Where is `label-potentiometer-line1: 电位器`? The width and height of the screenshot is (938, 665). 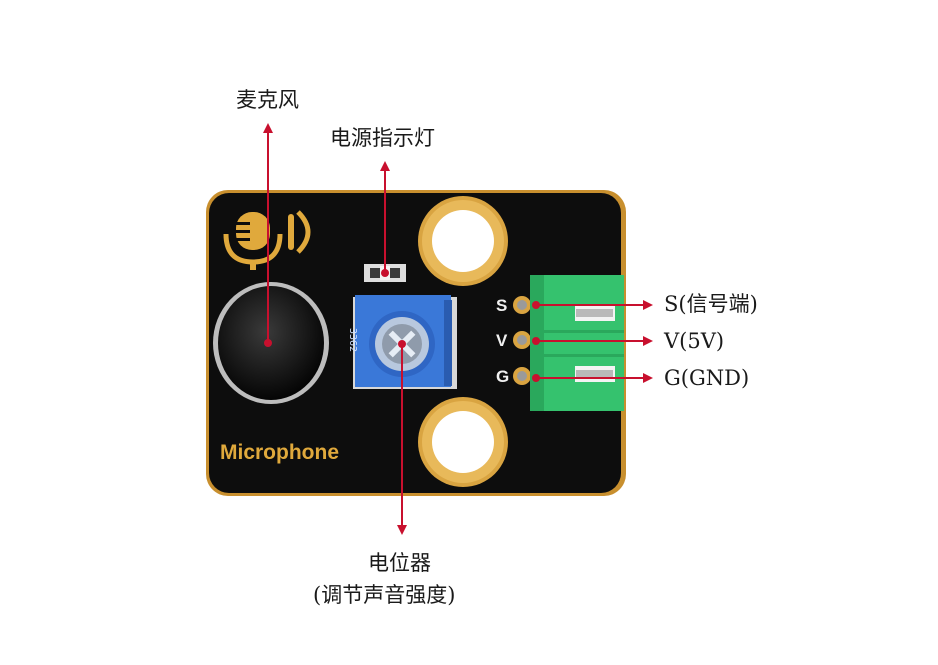 label-potentiometer-line1: 电位器 is located at coordinates (399, 563).